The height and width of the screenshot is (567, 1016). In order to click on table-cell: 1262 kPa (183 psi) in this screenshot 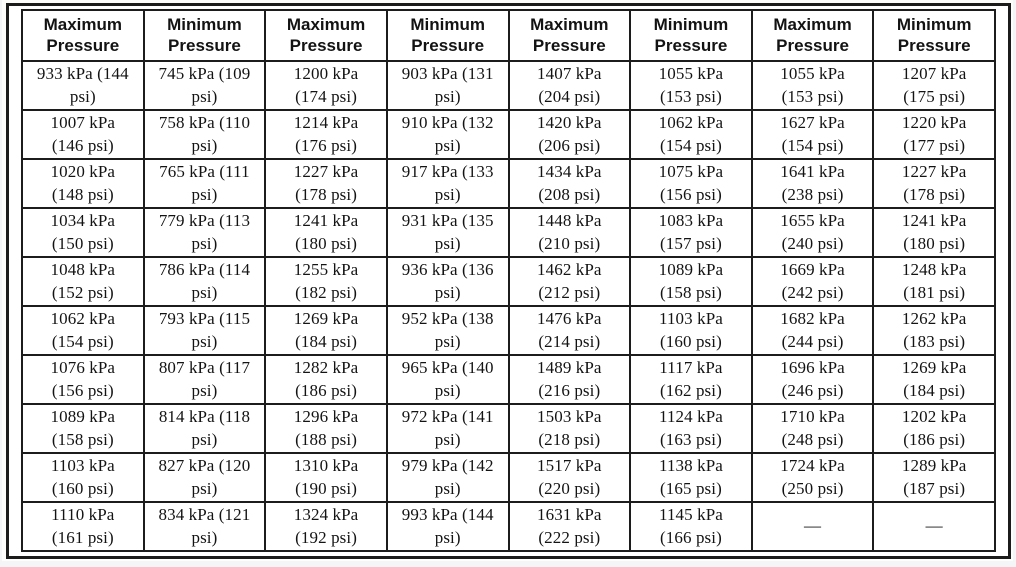, I will do `click(934, 330)`.